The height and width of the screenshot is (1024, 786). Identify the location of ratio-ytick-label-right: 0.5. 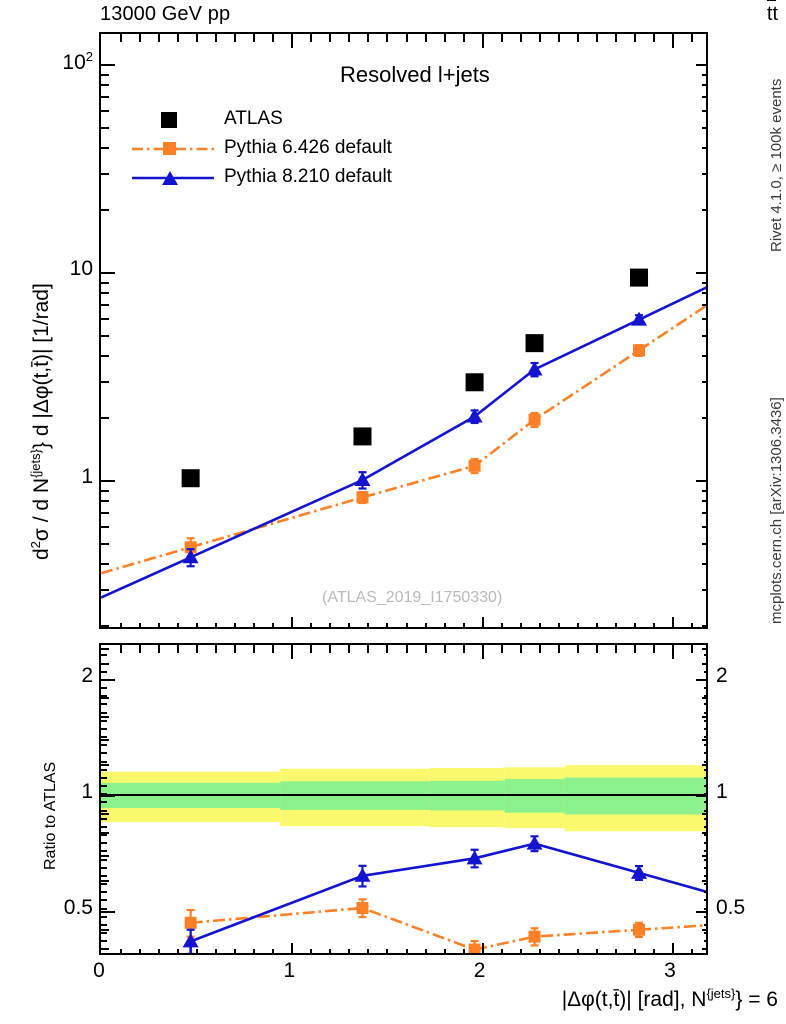
(731, 907).